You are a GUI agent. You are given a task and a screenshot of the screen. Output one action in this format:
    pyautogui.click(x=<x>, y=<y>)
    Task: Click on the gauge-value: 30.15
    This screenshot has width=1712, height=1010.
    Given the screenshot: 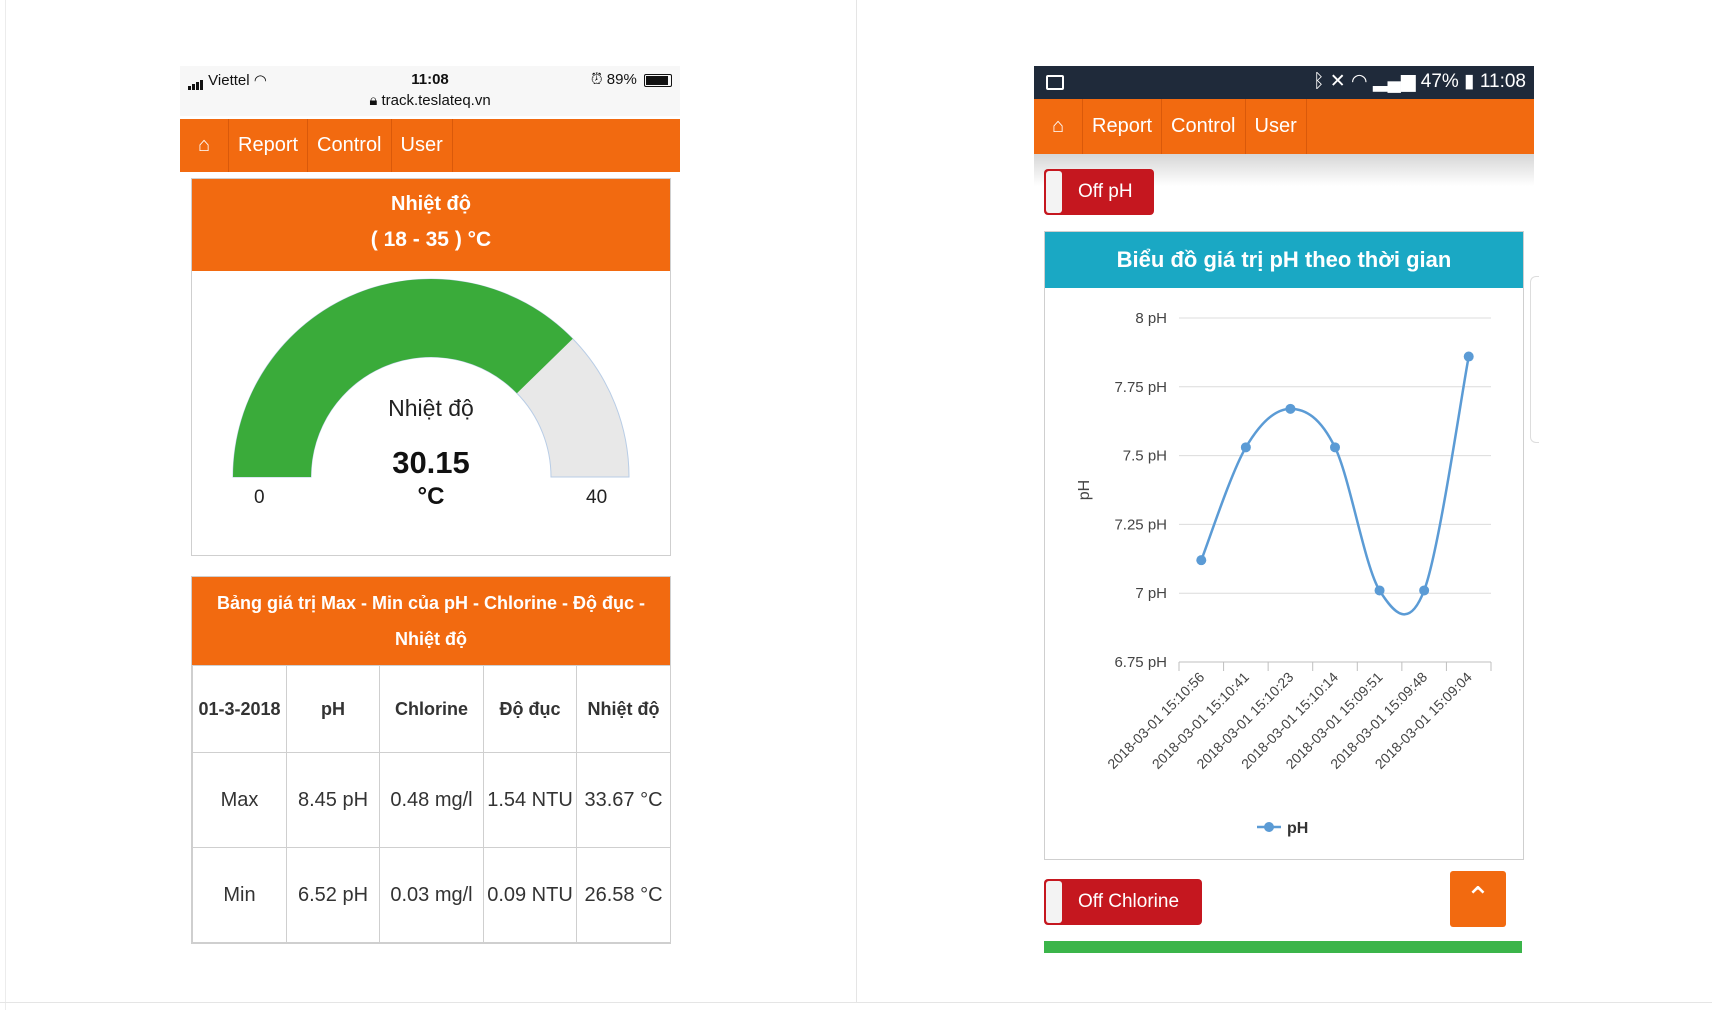 What is the action you would take?
    pyautogui.click(x=431, y=462)
    